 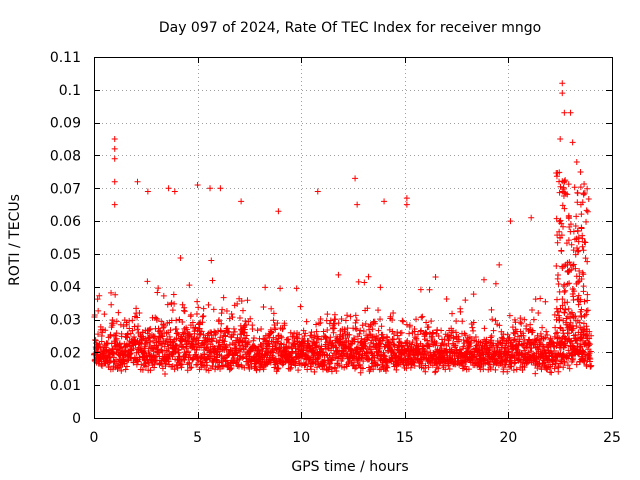 What do you see at coordinates (405, 438) in the screenshot?
I see `x-tick-label: 15` at bounding box center [405, 438].